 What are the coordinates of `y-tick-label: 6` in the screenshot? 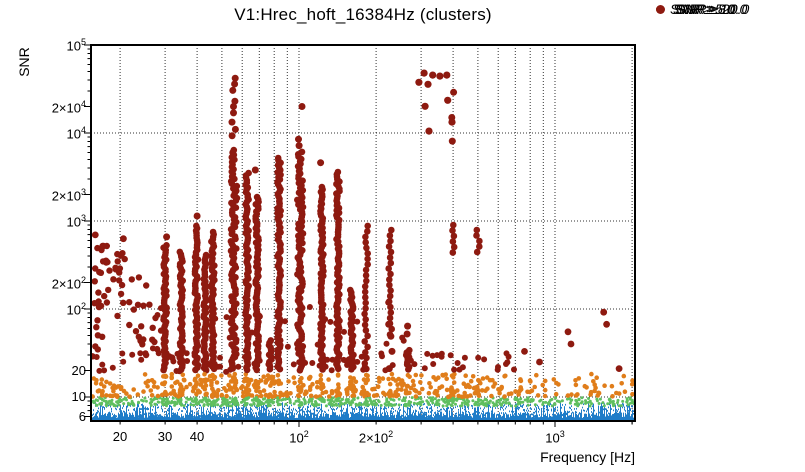 It's located at (82, 416).